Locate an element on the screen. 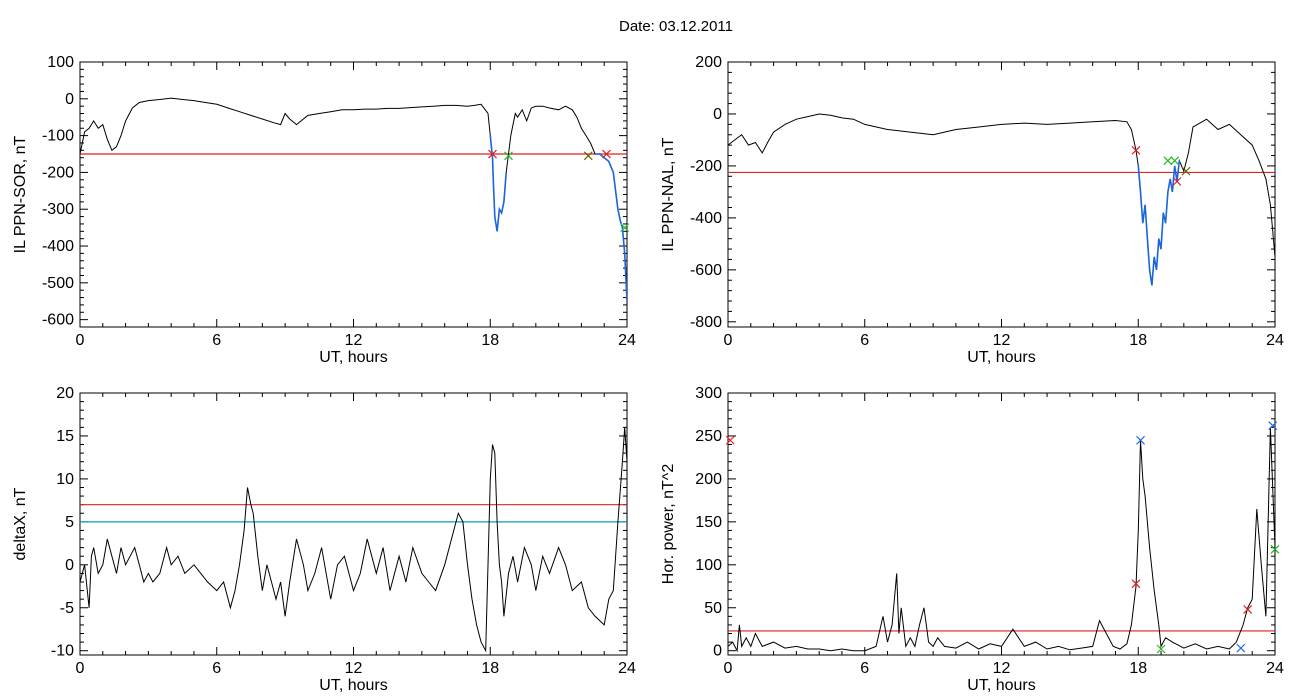 The width and height of the screenshot is (1300, 700). date-label: Date: is located at coordinates (637, 26).